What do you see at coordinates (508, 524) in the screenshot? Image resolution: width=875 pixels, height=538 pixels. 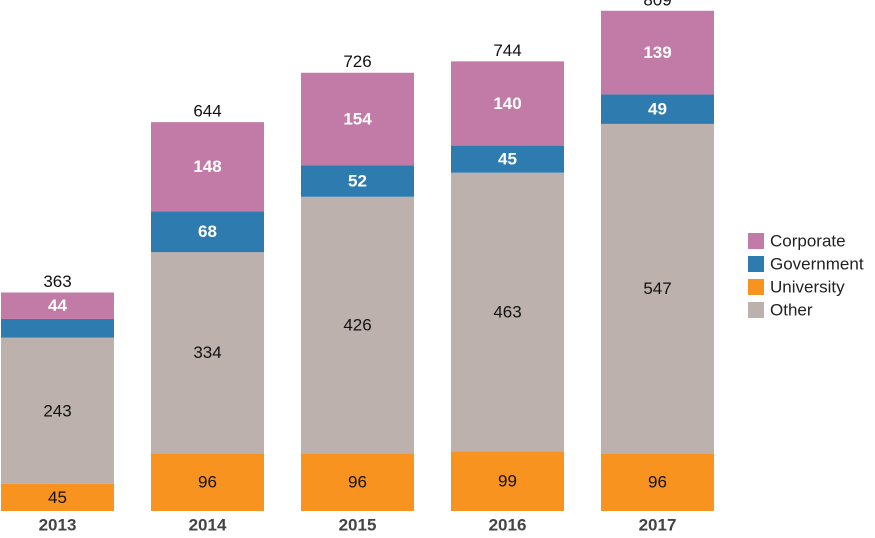 I see `x-tick-label: 2016` at bounding box center [508, 524].